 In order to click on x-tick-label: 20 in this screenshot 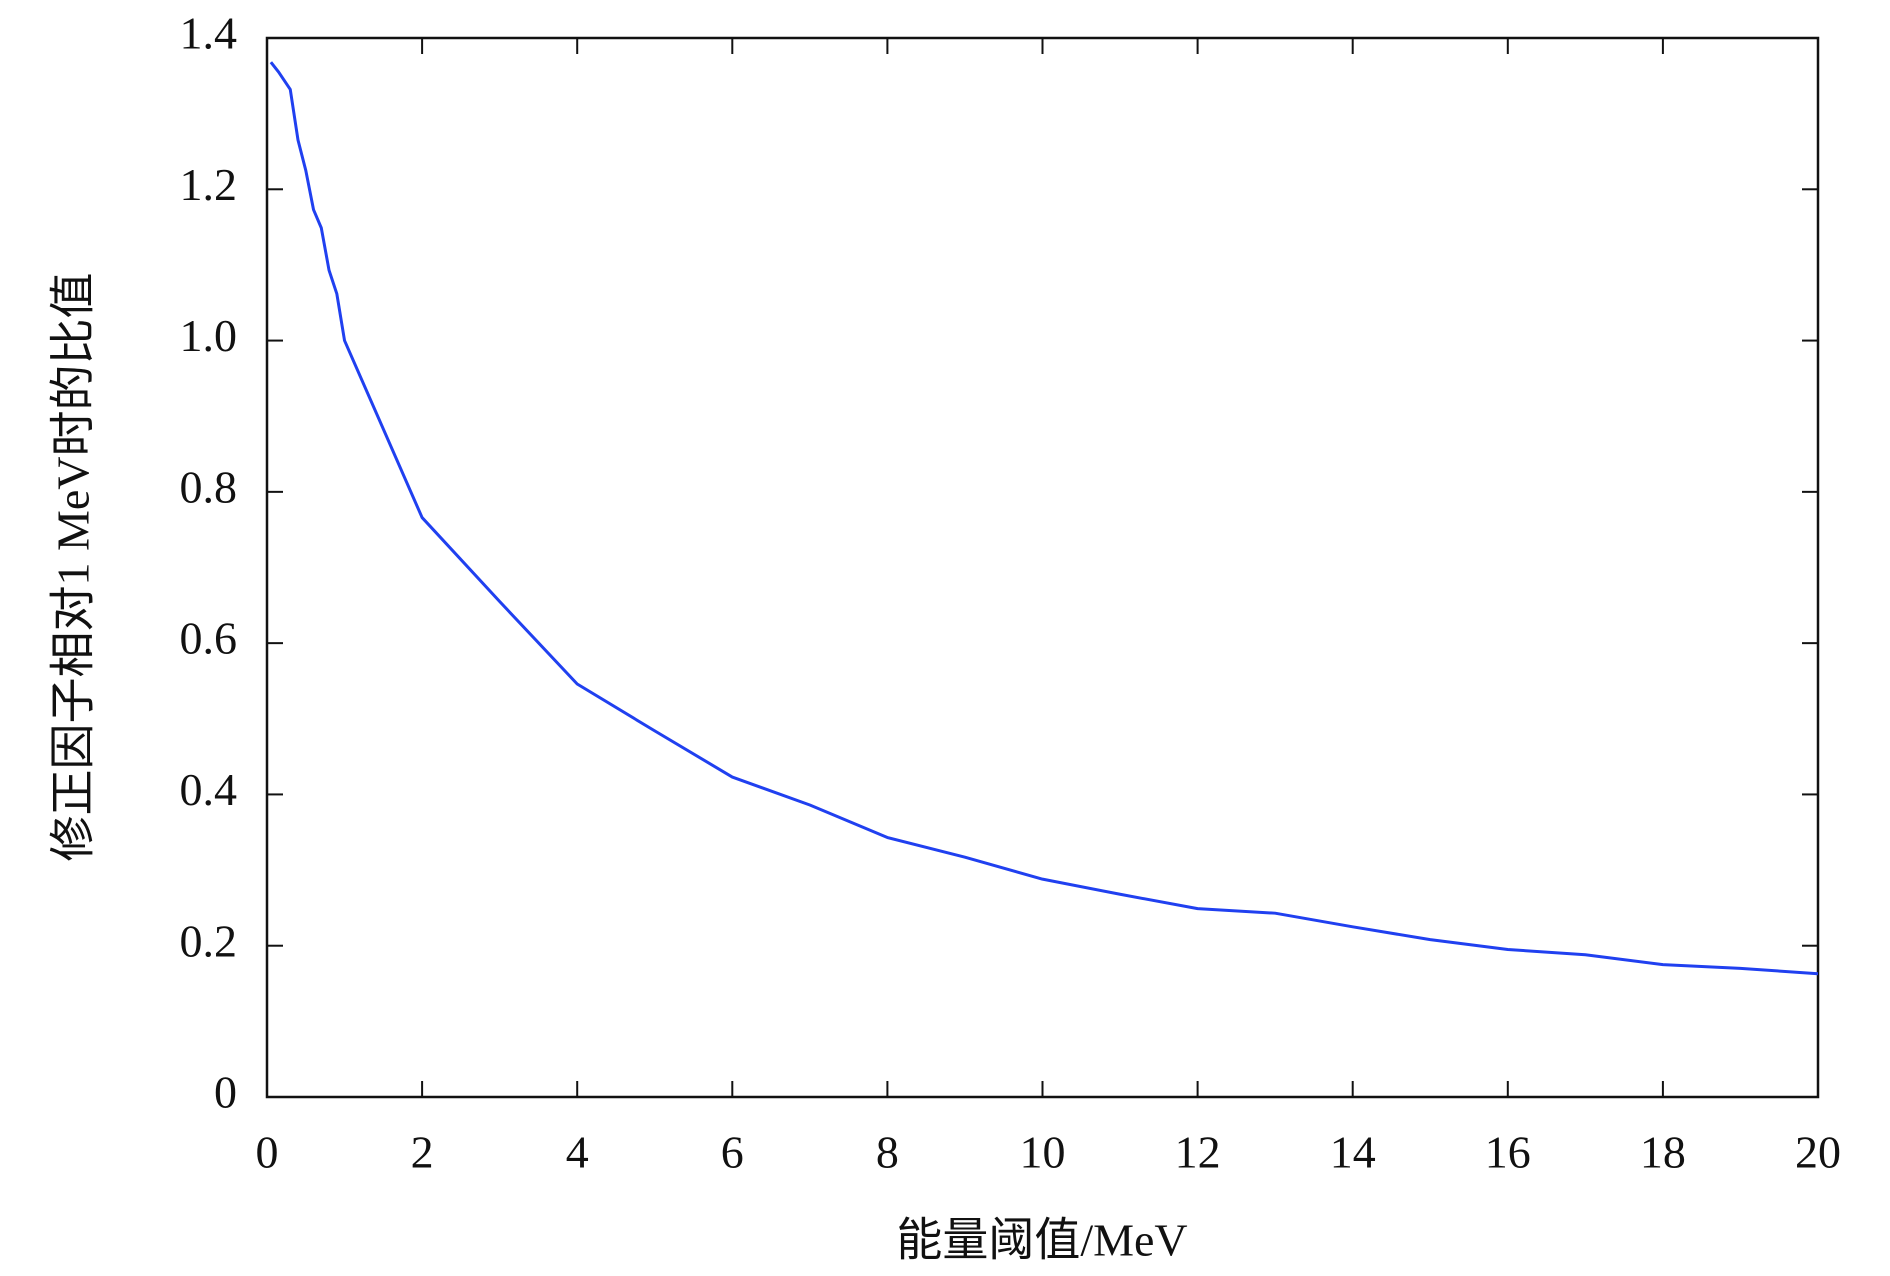, I will do `click(1818, 1152)`.